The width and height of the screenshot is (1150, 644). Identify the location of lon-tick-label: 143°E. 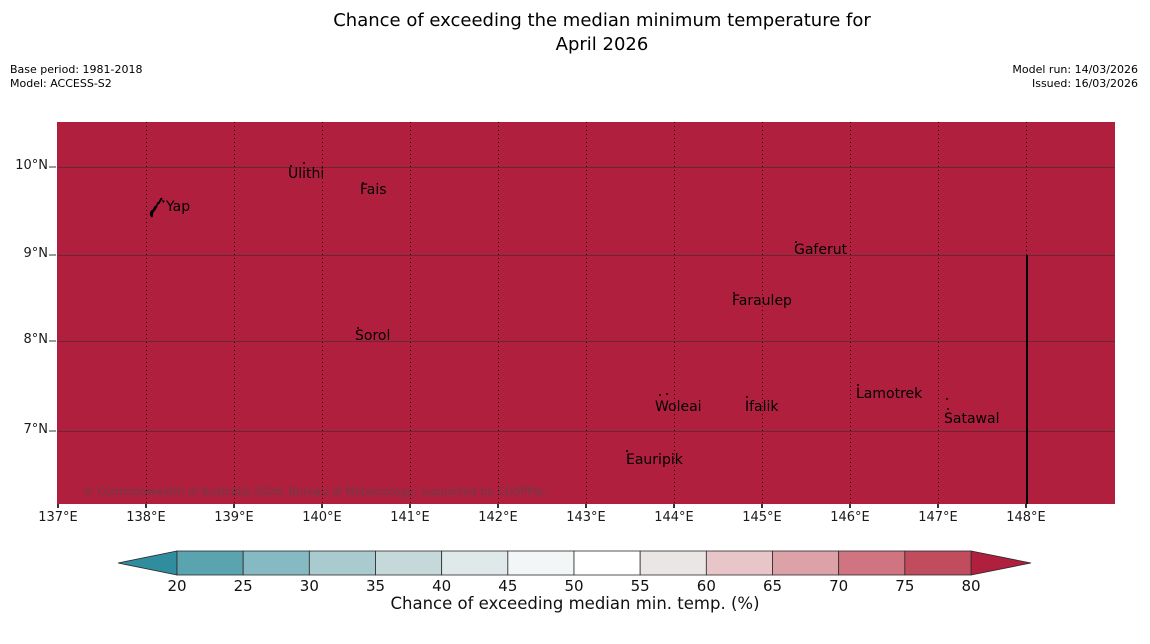
(586, 517).